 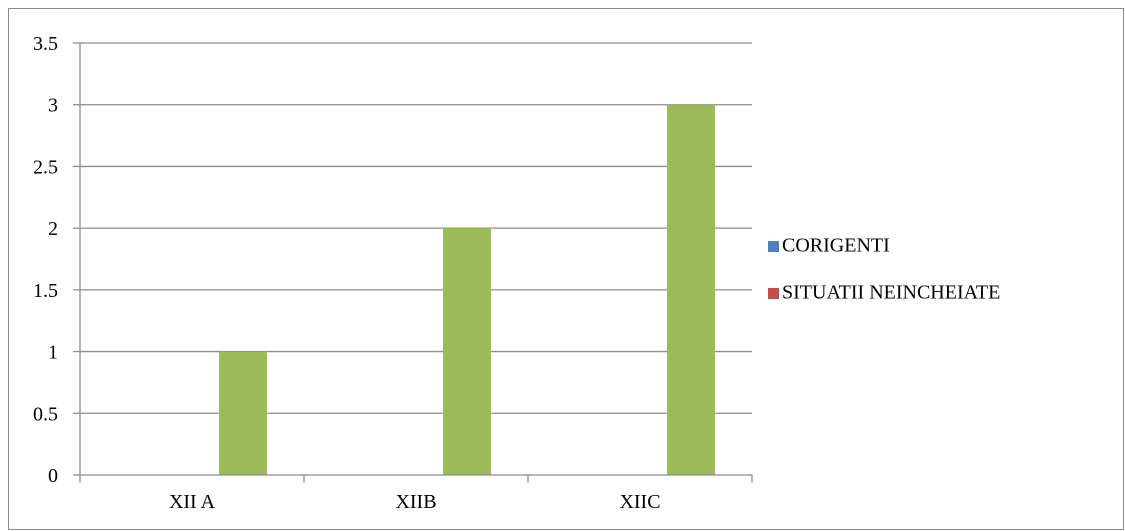 What do you see at coordinates (53, 229) in the screenshot?
I see `y-tick-label: 2` at bounding box center [53, 229].